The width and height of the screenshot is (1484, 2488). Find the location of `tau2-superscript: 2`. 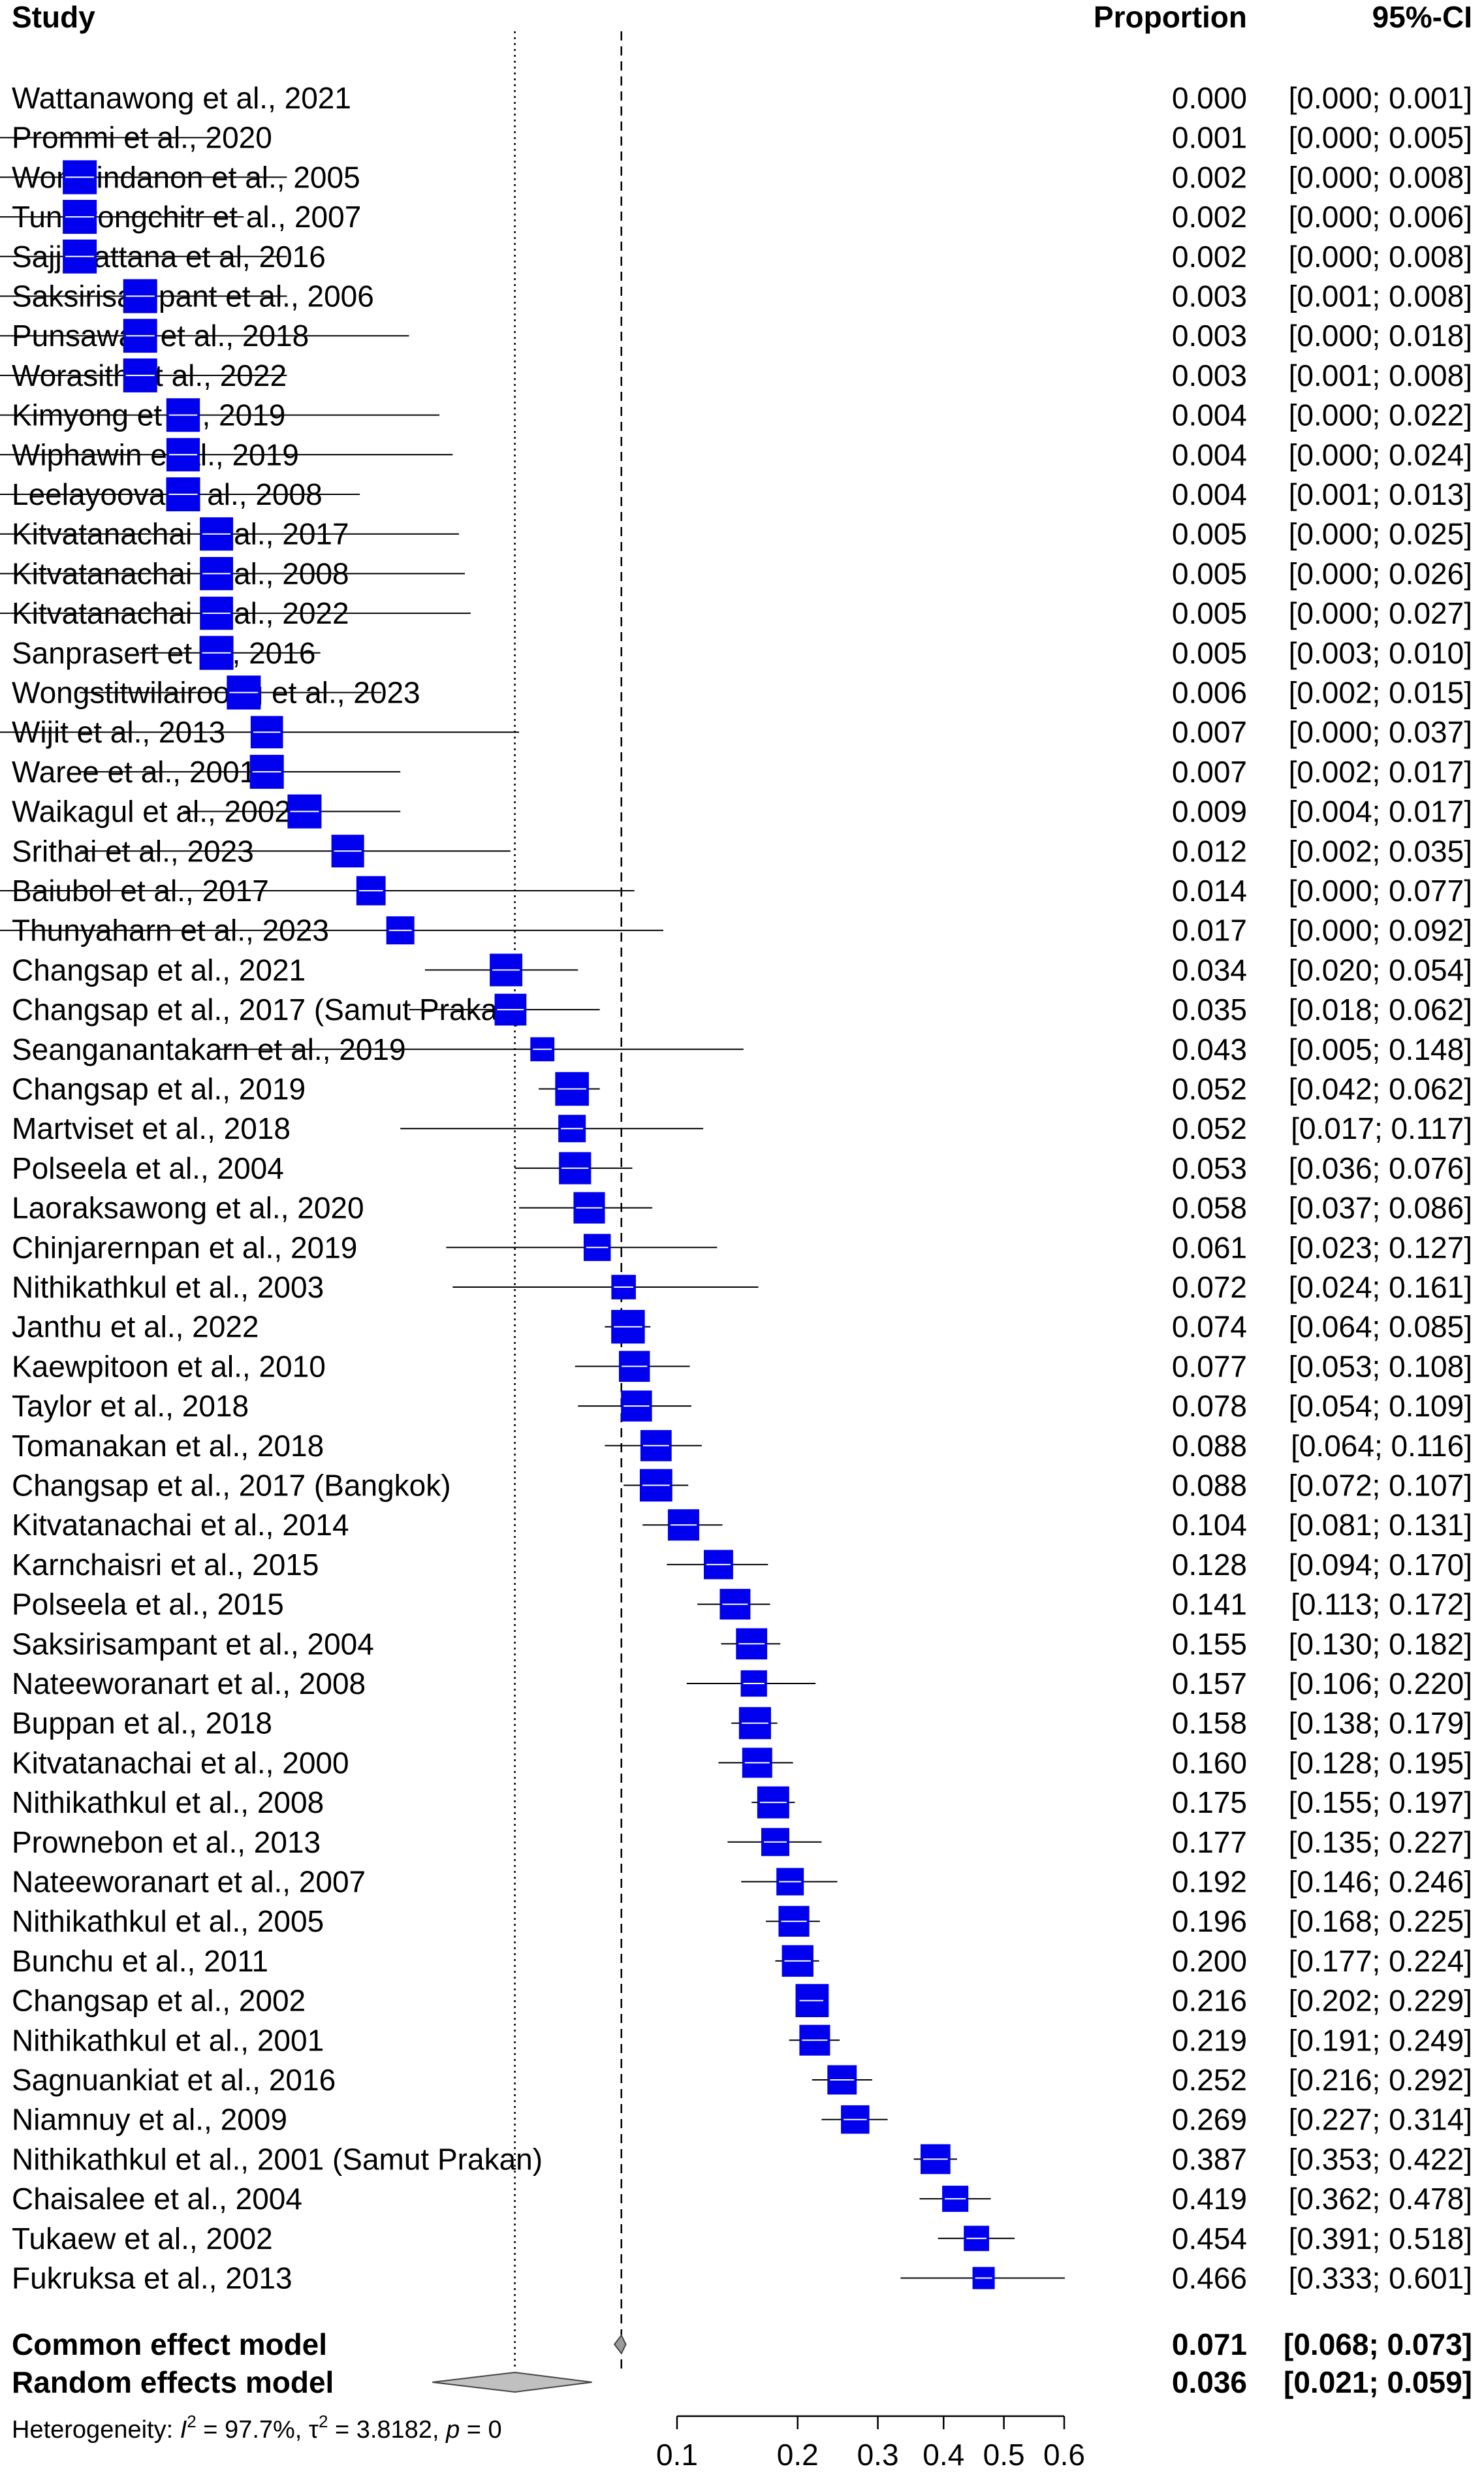

tau2-superscript: 2 is located at coordinates (323, 2421).